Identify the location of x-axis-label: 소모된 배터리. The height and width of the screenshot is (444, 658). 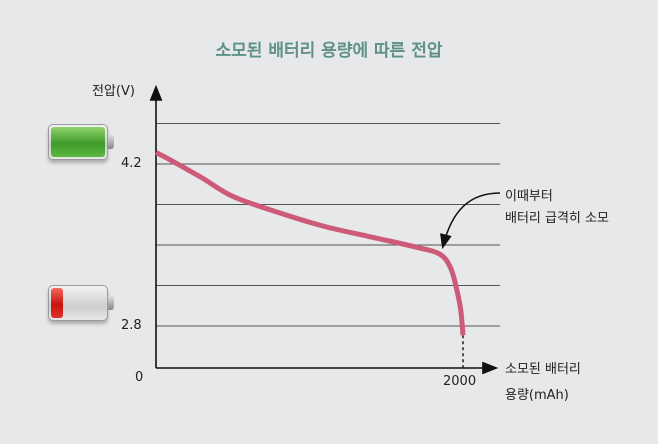
(543, 369).